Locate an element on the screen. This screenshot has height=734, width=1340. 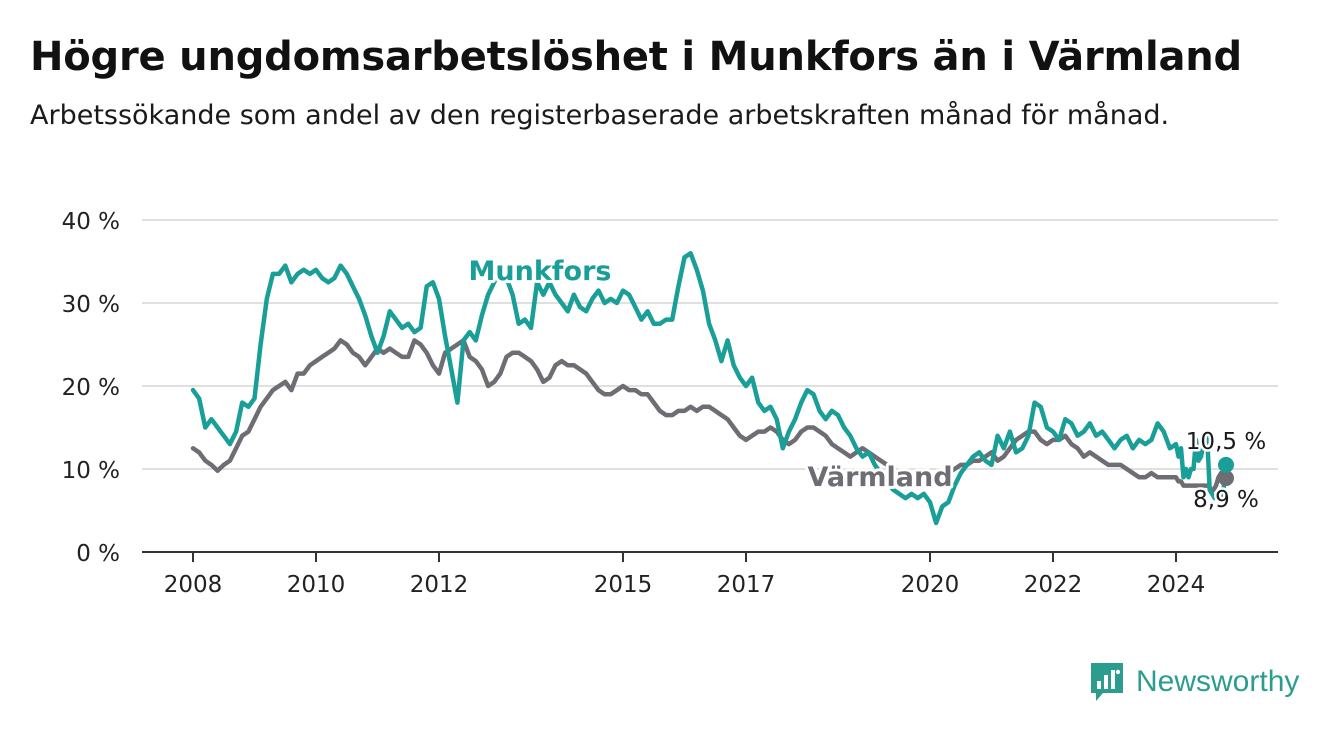
end-value-label-varmland: 8,9 % is located at coordinates (1226, 500).